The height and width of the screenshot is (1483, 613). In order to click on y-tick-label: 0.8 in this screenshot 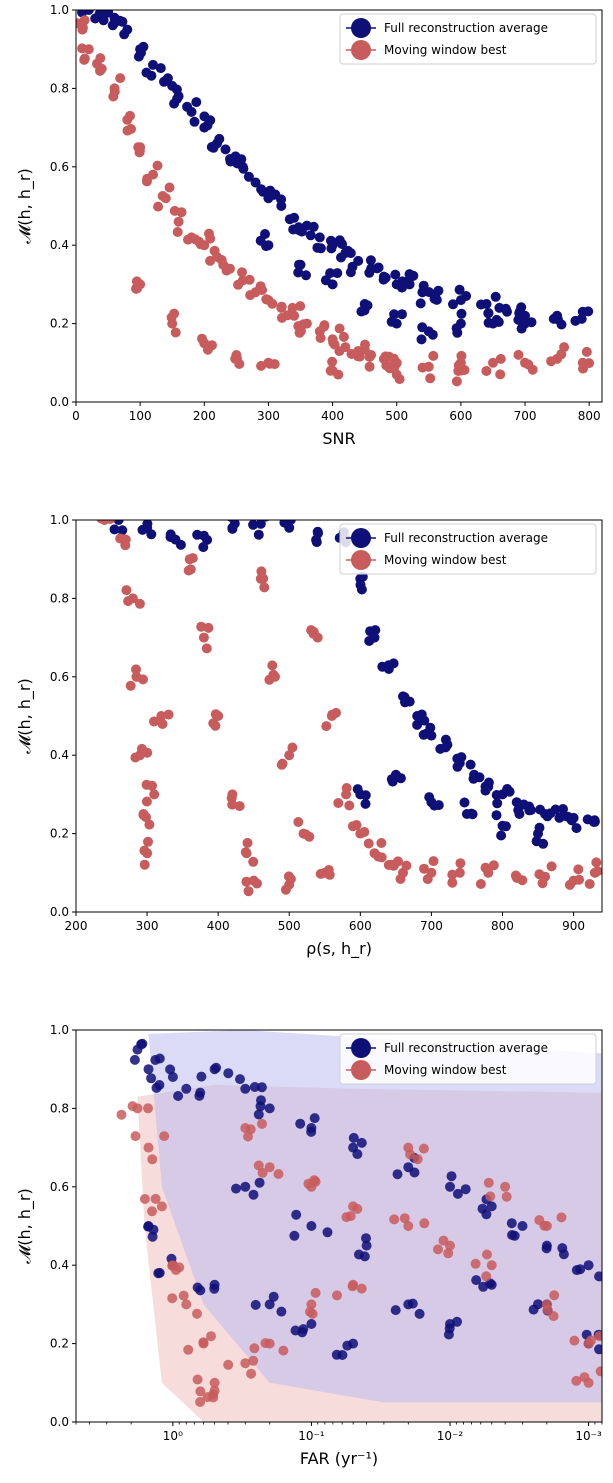, I will do `click(59, 598)`.